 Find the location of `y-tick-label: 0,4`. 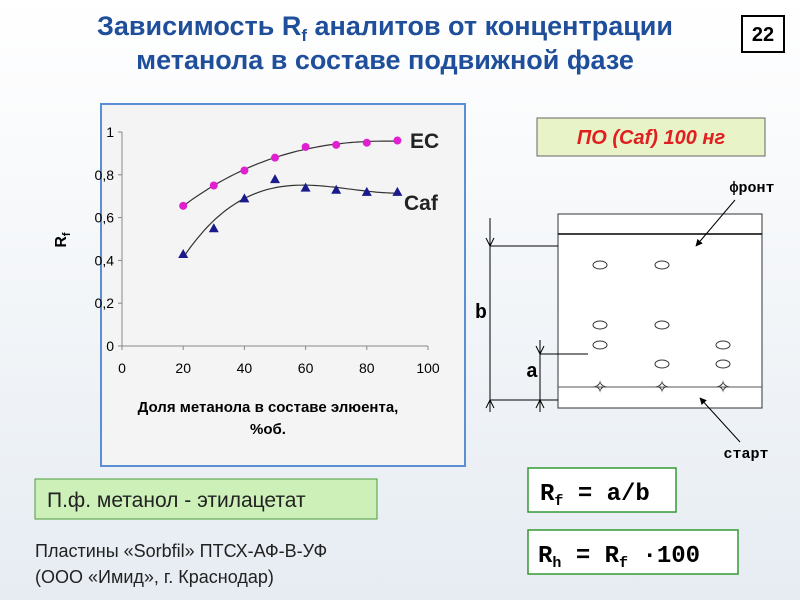

y-tick-label: 0,4 is located at coordinates (105, 260).